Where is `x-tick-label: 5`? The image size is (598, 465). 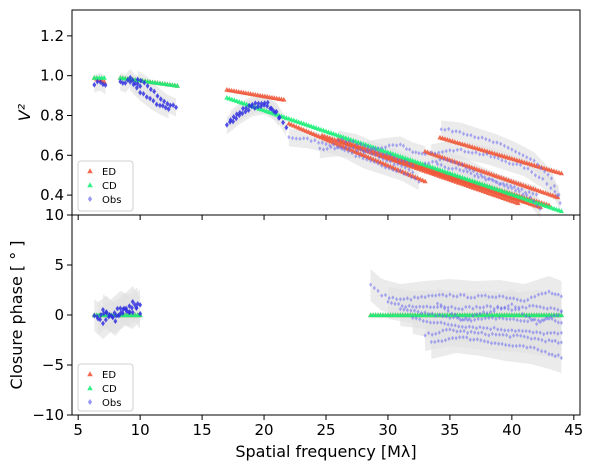 x-tick-label: 5 is located at coordinates (78, 430).